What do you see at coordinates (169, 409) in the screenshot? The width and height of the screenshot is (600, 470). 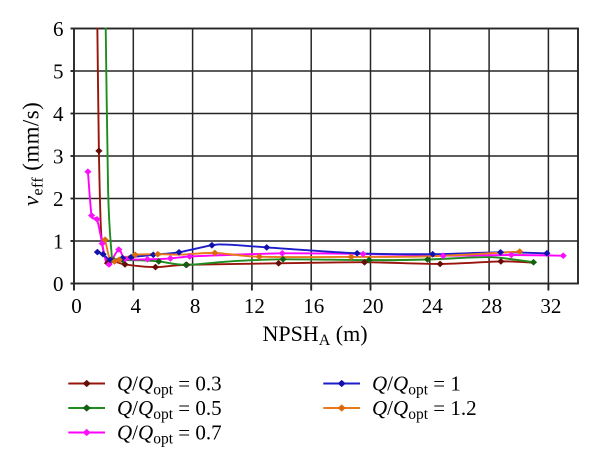 I see `svg-text: Q/Qopt = 0.5` at bounding box center [169, 409].